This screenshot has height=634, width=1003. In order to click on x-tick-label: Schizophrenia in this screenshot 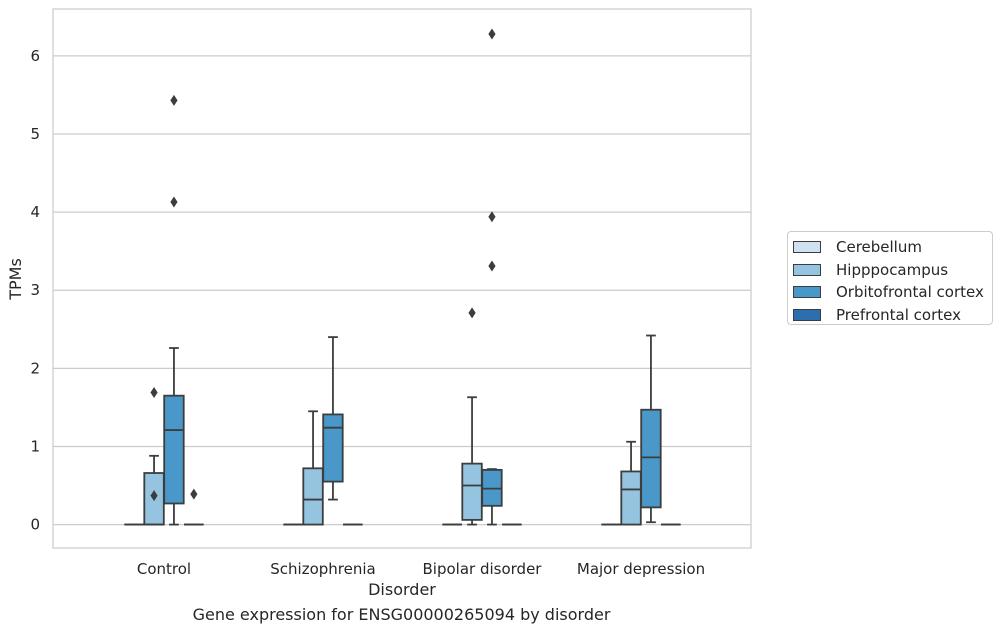, I will do `click(322, 569)`.